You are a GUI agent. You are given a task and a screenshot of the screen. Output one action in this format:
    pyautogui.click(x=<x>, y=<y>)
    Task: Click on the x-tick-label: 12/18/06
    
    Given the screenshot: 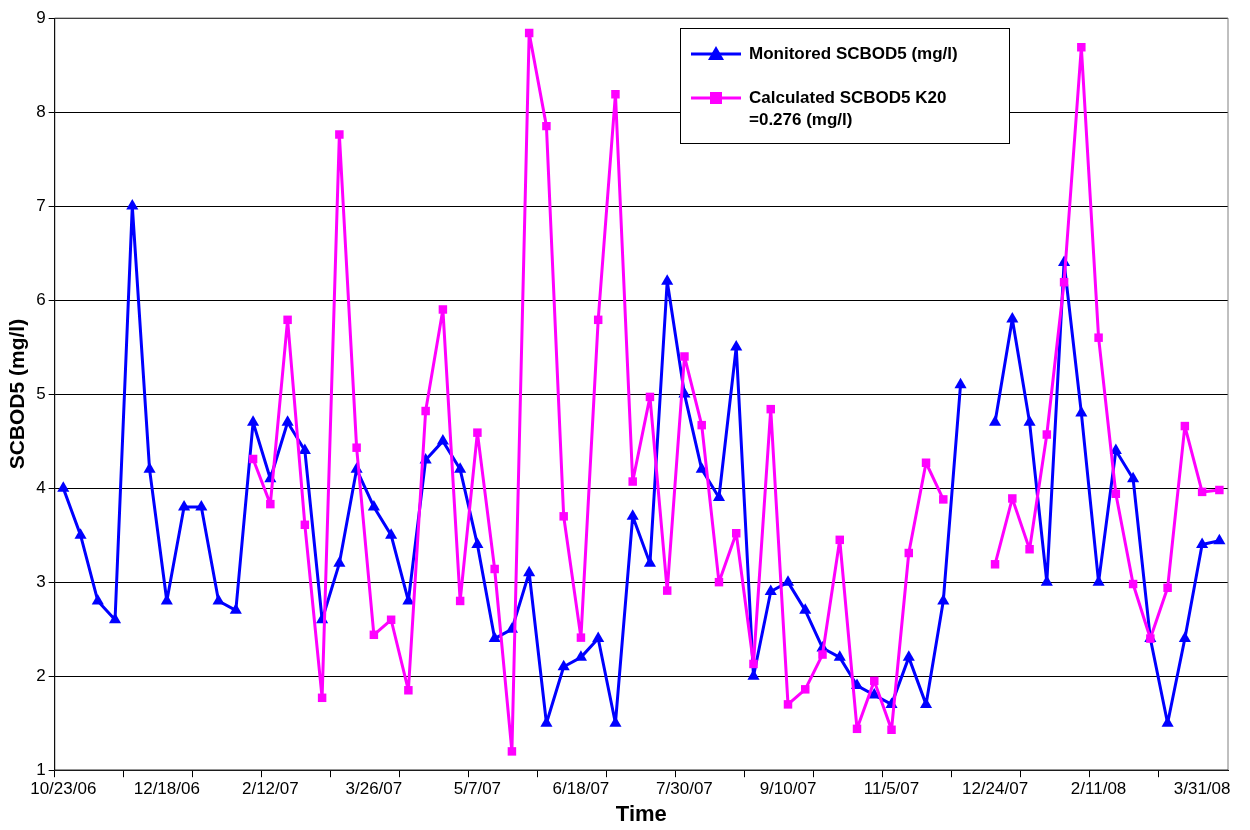 What is the action you would take?
    pyautogui.click(x=166, y=789)
    